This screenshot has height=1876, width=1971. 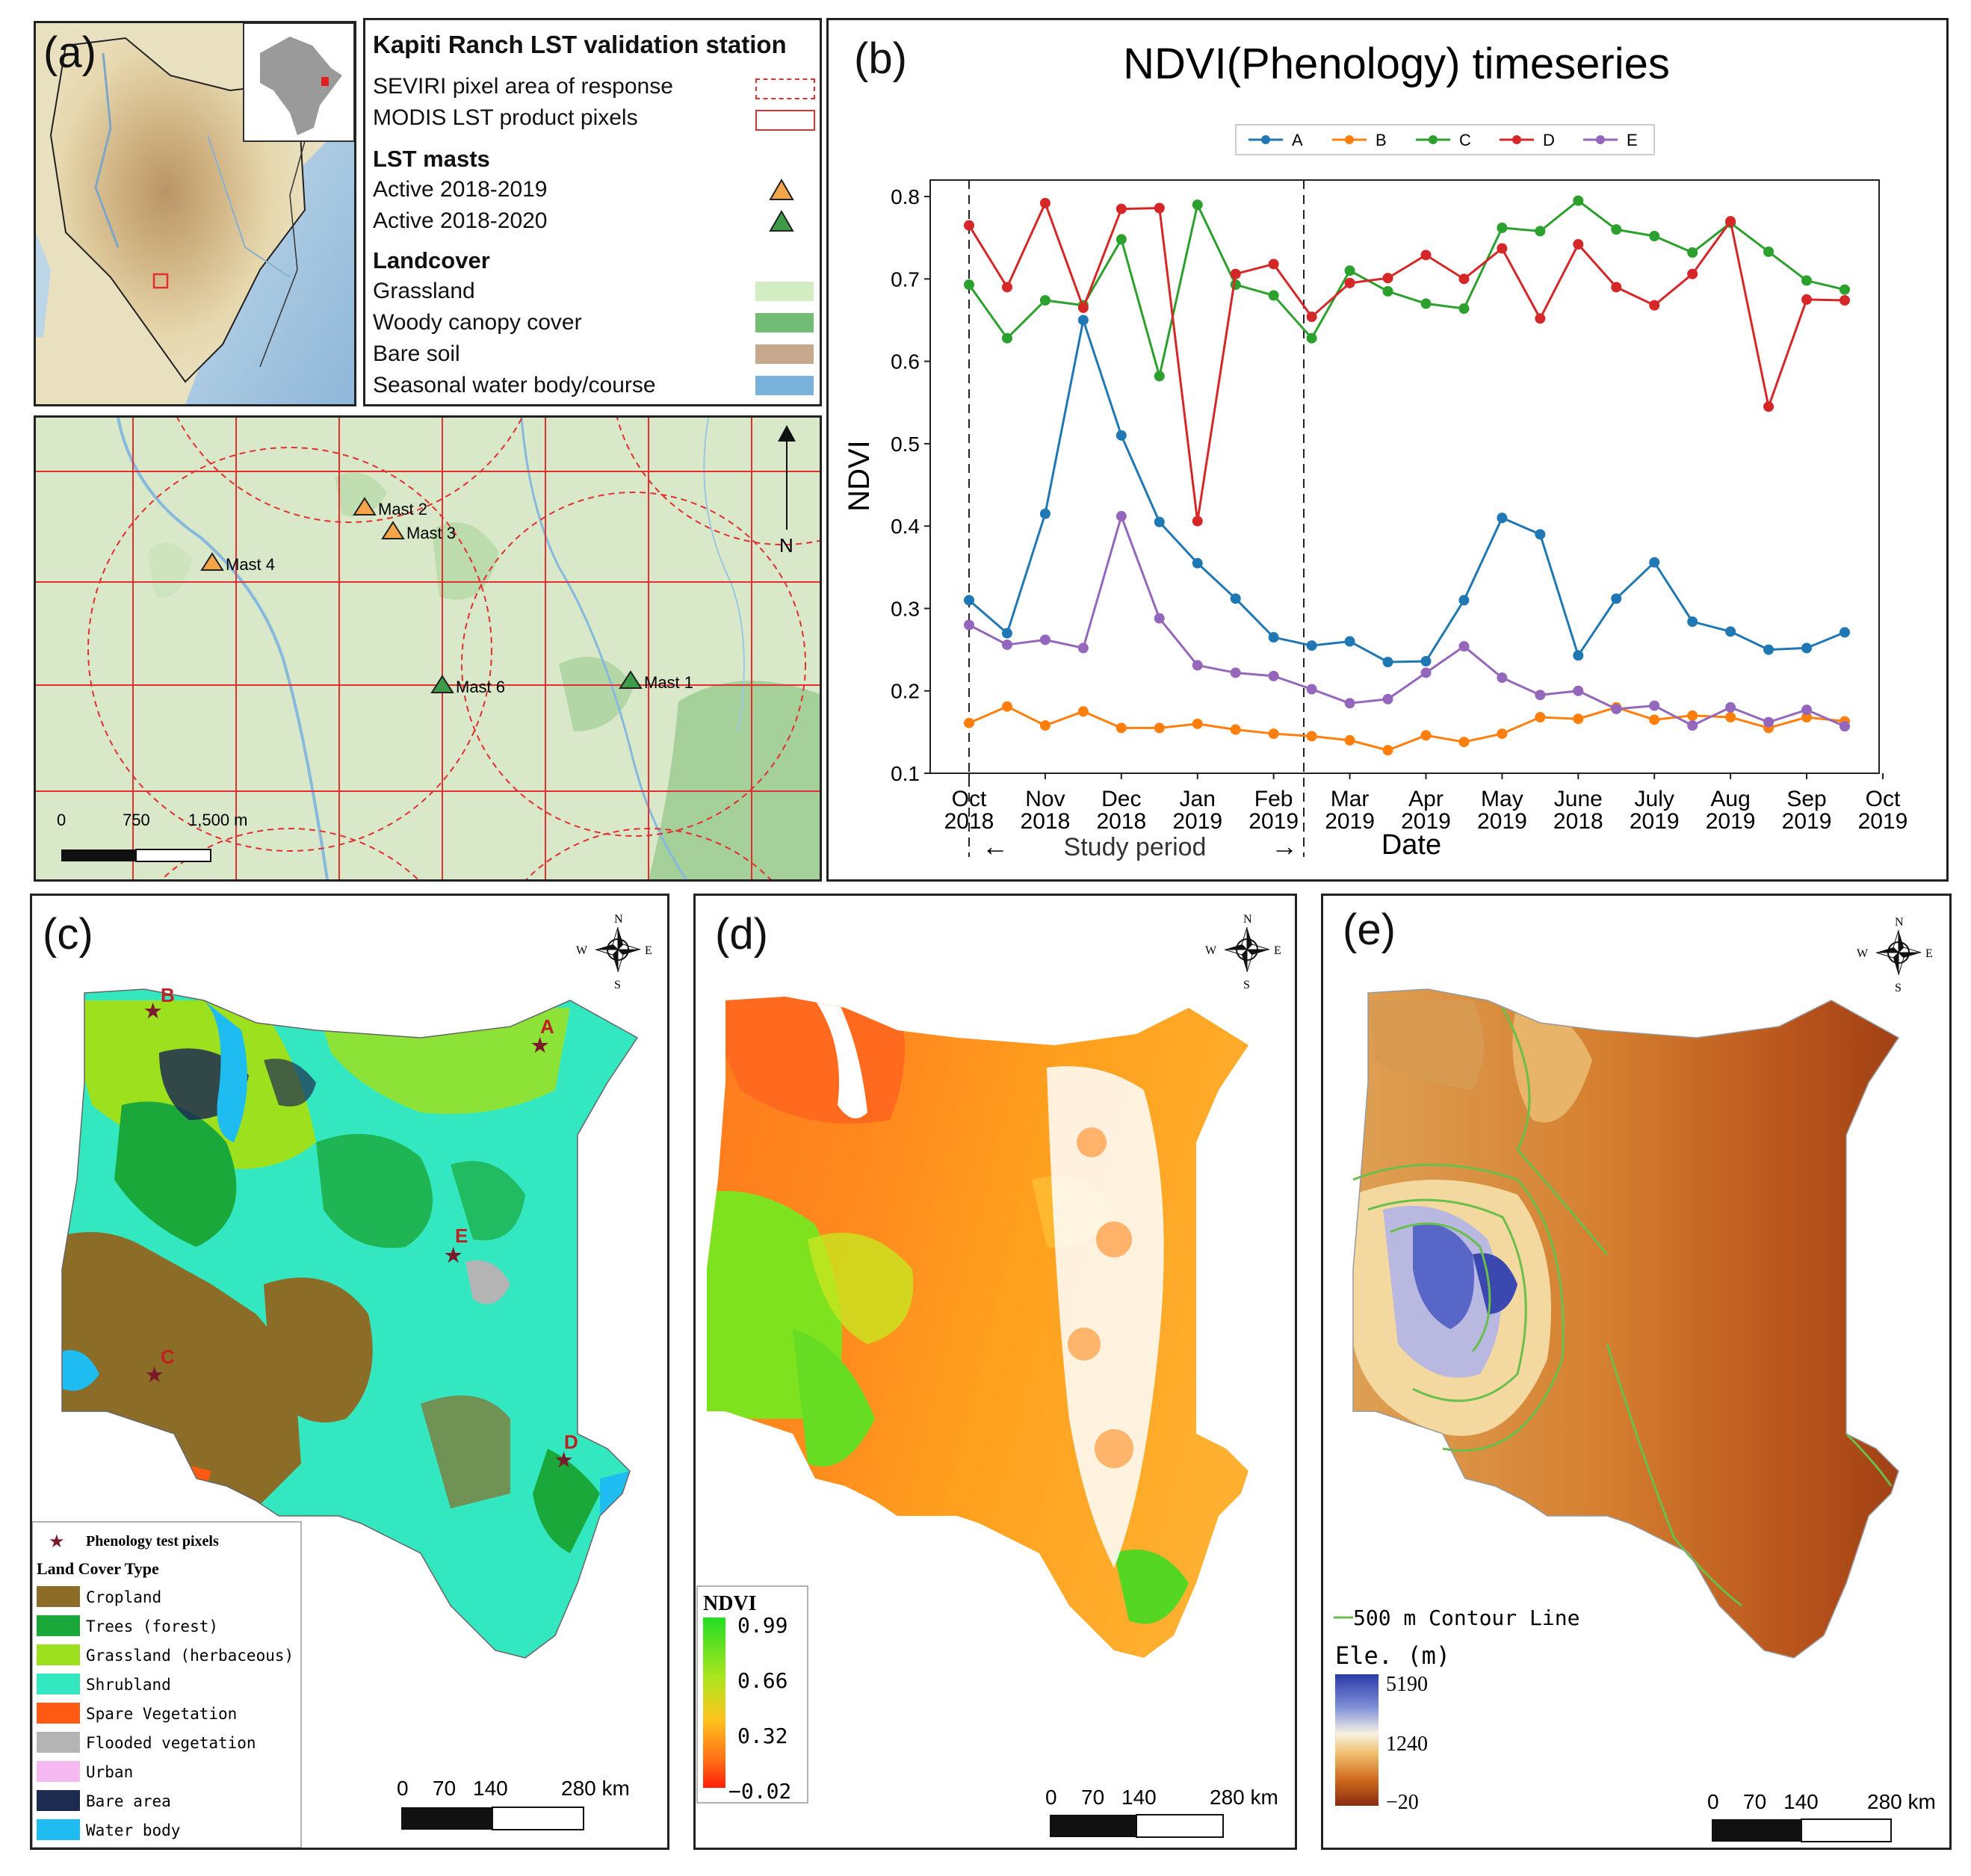 What do you see at coordinates (1284, 846) in the screenshot?
I see `study-arrow-right: →` at bounding box center [1284, 846].